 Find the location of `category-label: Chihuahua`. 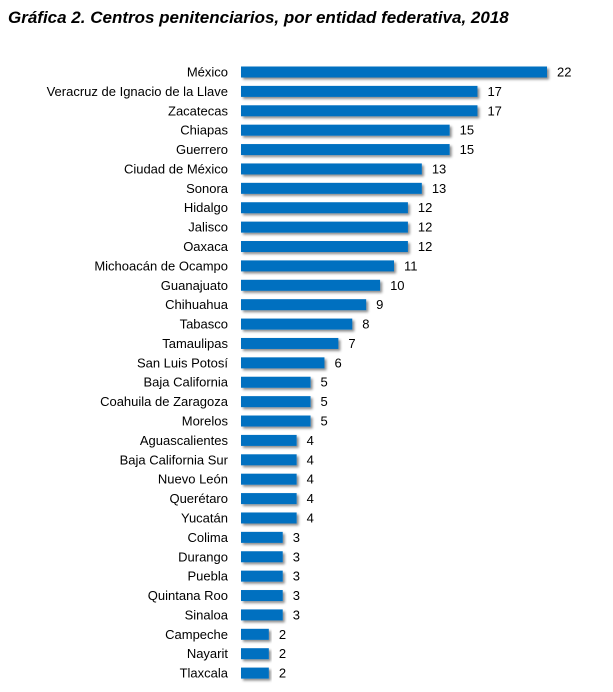

category-label: Chihuahua is located at coordinates (197, 304).